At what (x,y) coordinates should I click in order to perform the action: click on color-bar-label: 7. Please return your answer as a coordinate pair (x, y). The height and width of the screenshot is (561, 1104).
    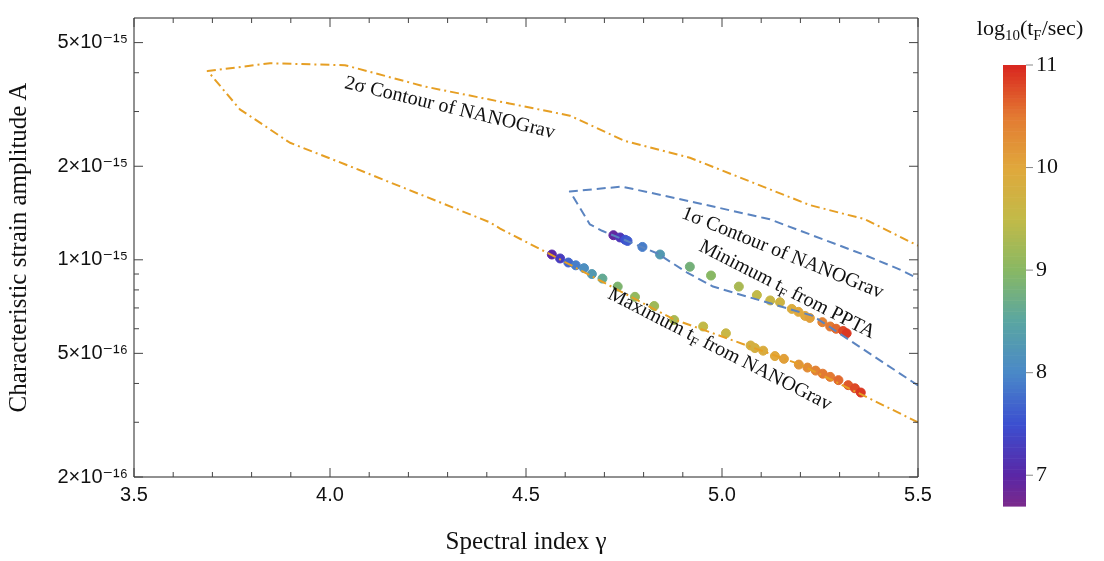
    Looking at the image, I should click on (1041, 474).